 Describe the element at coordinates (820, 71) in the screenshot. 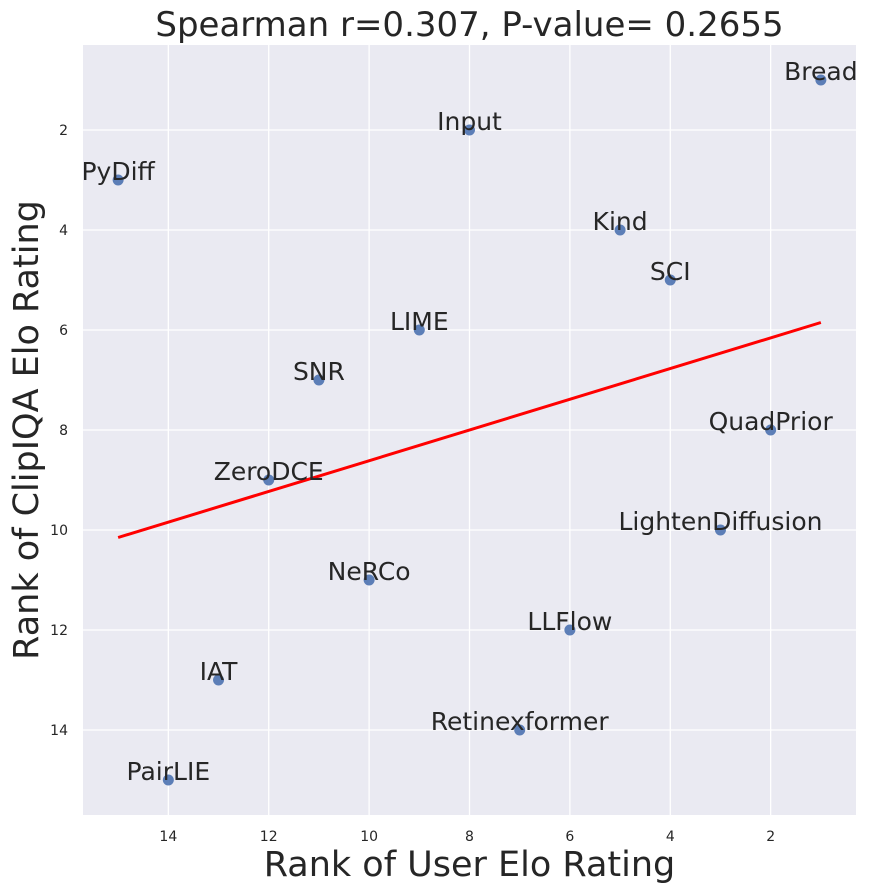

I see `point-label: Bread` at that location.